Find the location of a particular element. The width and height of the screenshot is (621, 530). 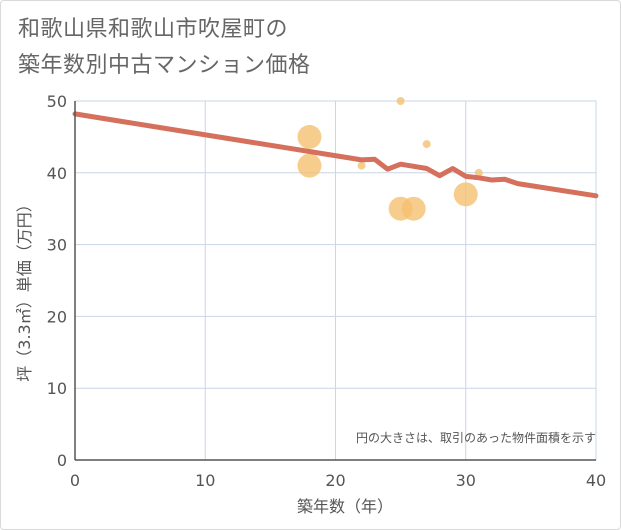

bubble-series is located at coordinates (390, 159).